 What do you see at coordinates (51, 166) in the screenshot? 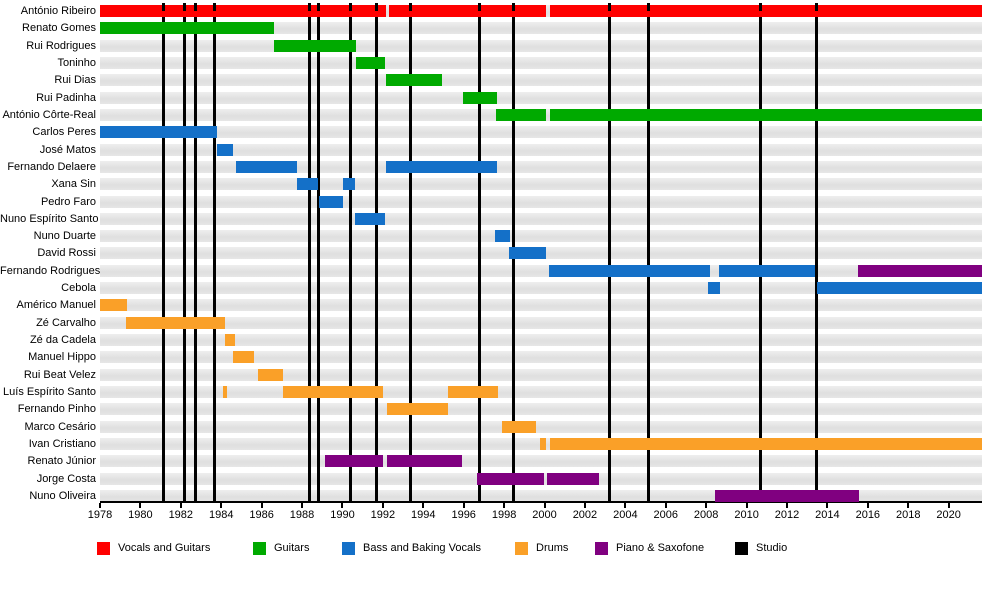
I see `member-label: Fernando Delaere` at bounding box center [51, 166].